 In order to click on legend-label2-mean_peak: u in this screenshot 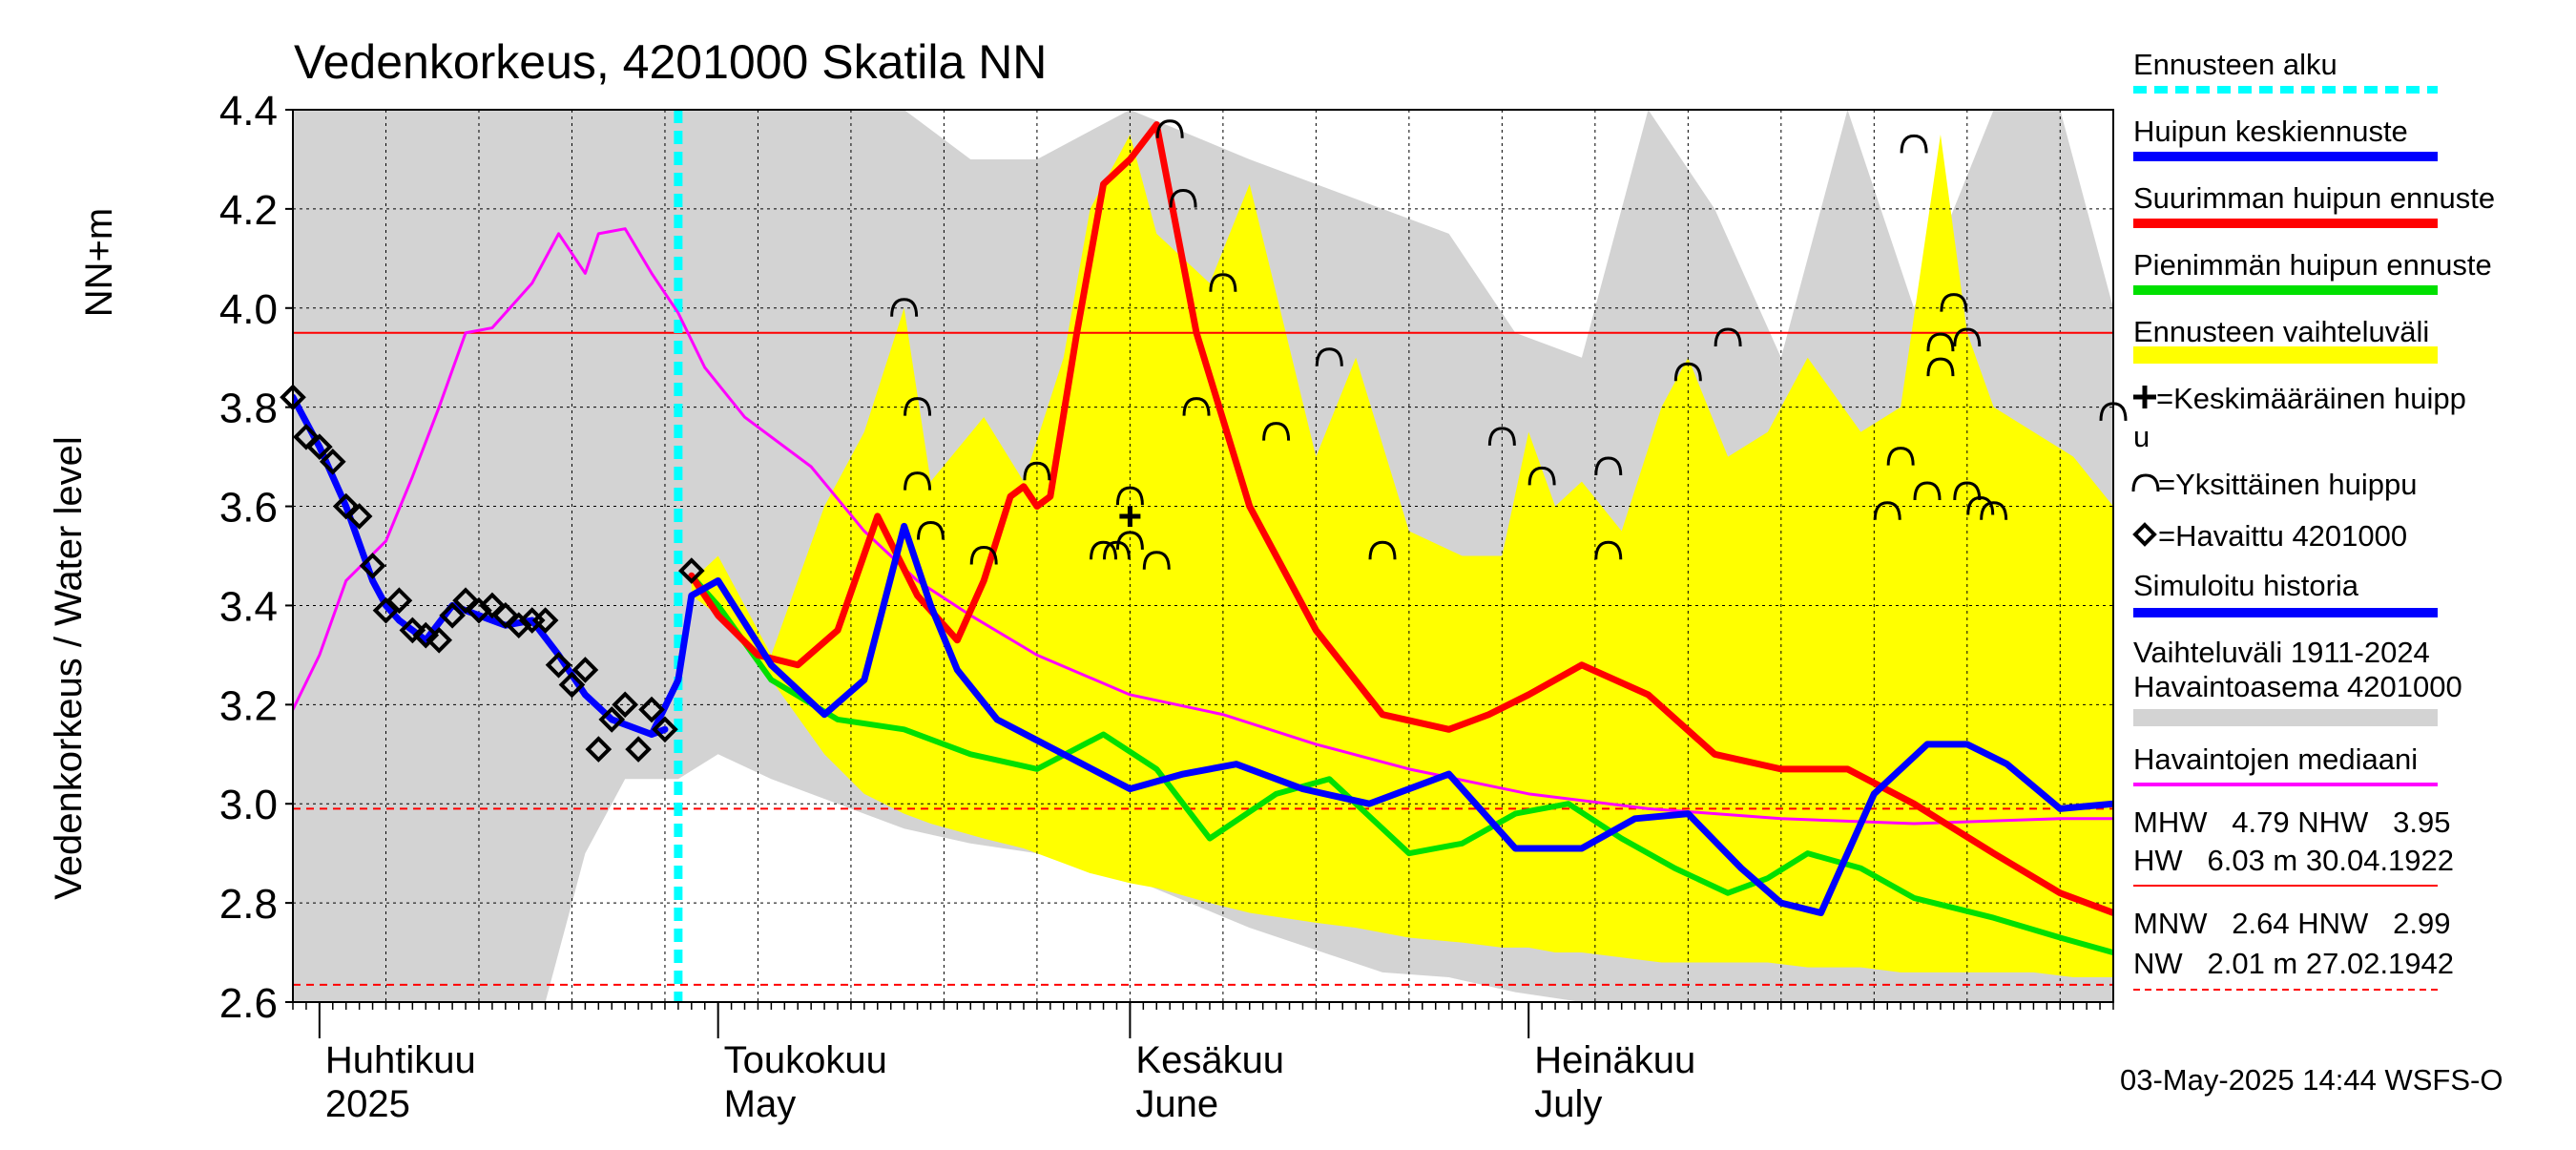, I will do `click(2141, 436)`.